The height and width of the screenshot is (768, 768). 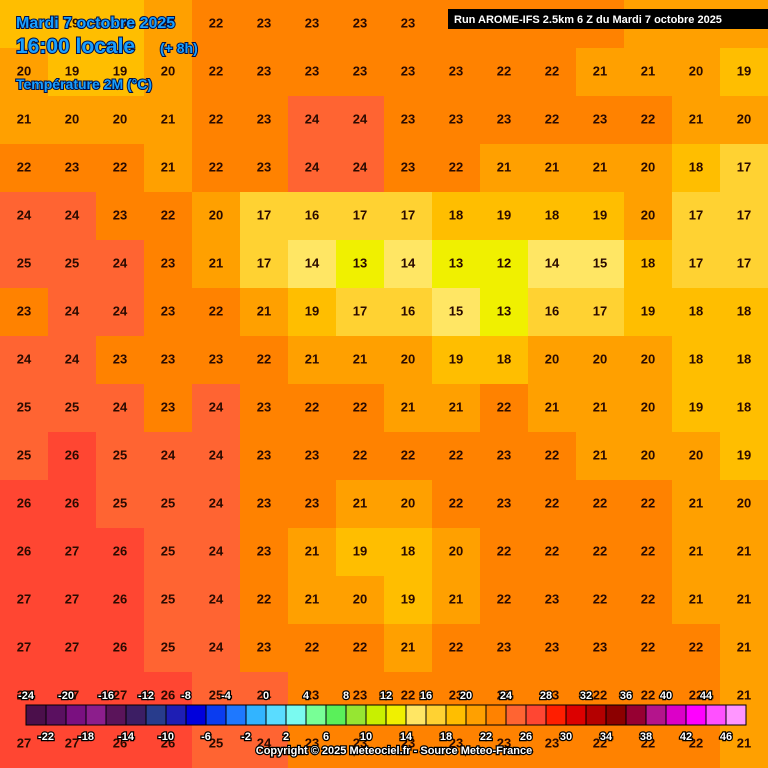 What do you see at coordinates (66, 696) in the screenshot?
I see `colorbar-label: -20` at bounding box center [66, 696].